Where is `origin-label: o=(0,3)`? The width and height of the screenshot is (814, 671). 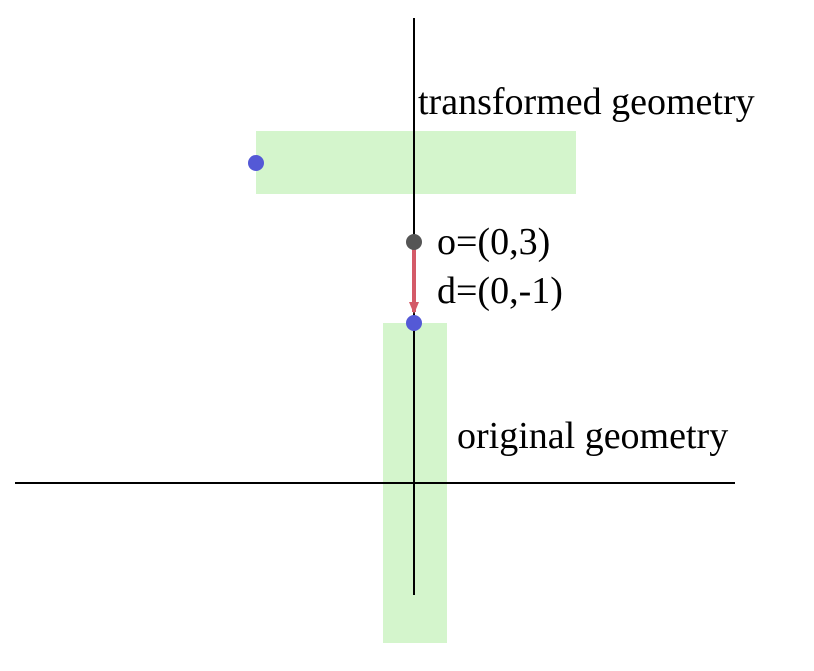 origin-label: o=(0,3) is located at coordinates (493, 242).